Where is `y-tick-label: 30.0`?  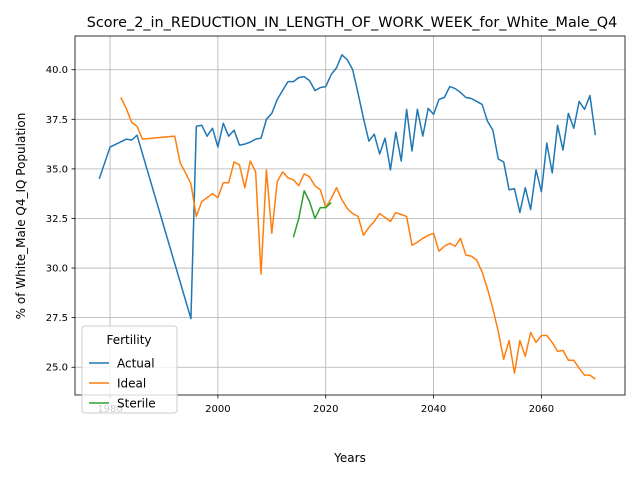 y-tick-label: 30.0 is located at coordinates (57, 269).